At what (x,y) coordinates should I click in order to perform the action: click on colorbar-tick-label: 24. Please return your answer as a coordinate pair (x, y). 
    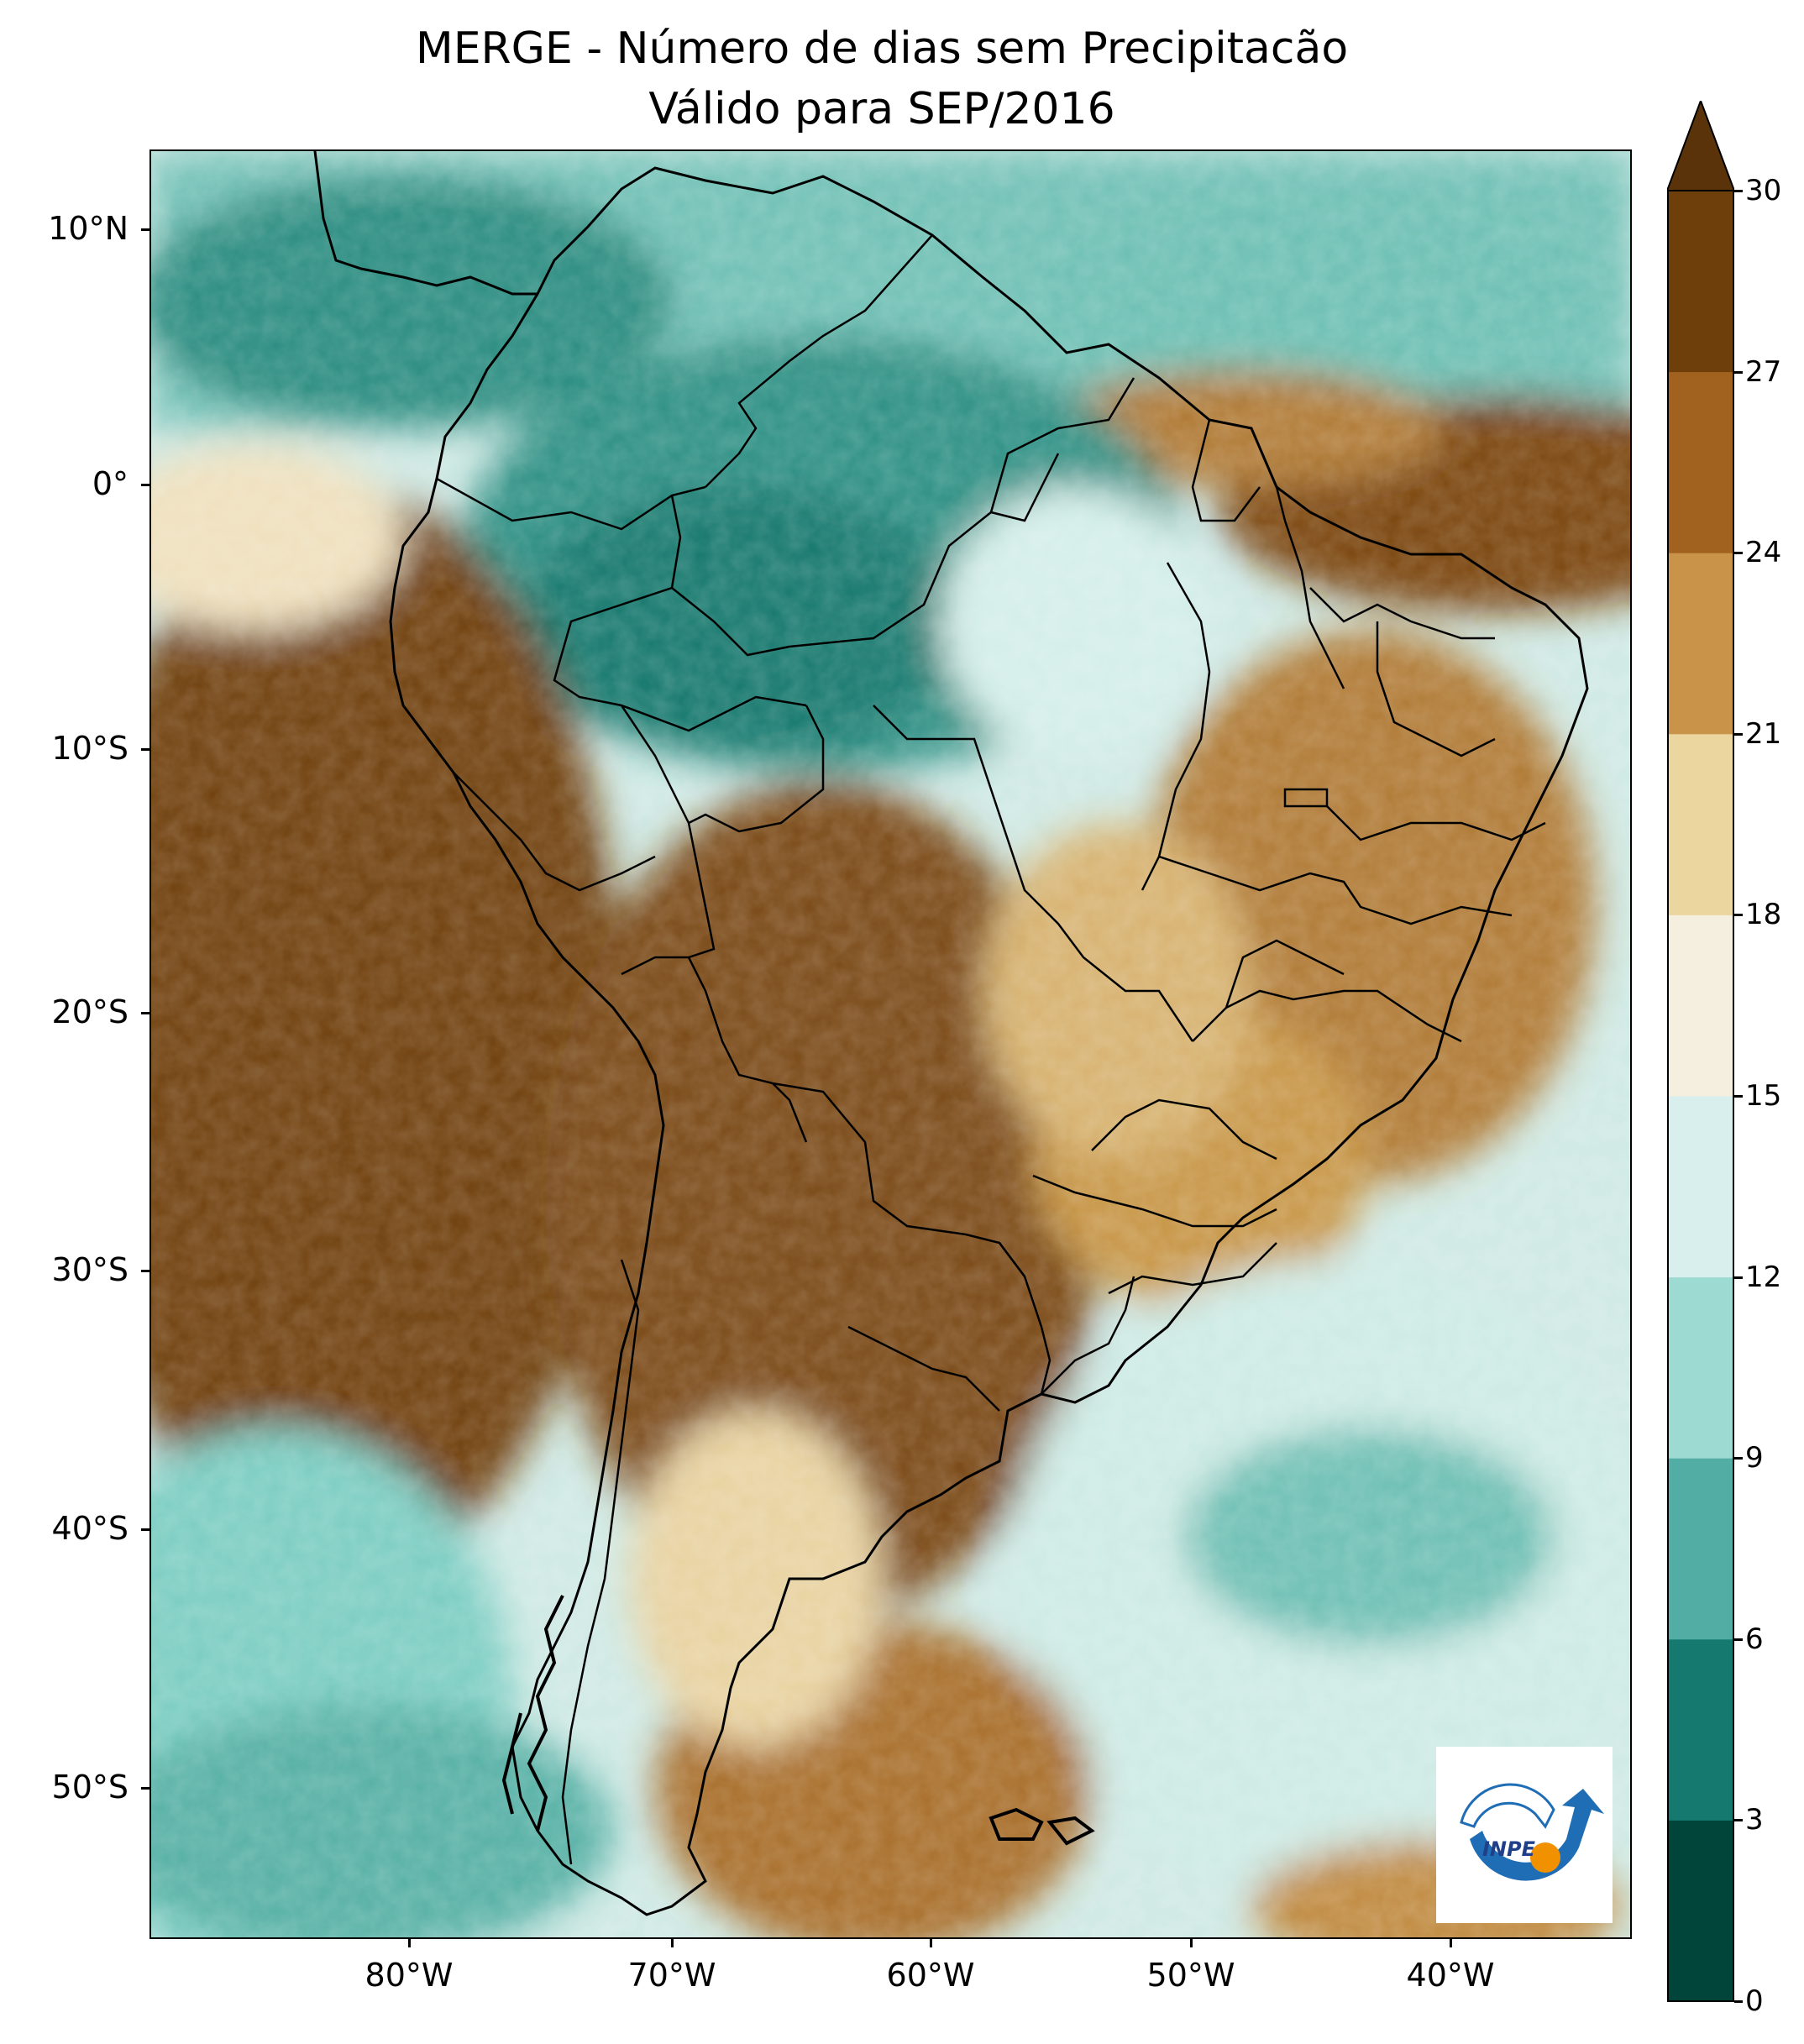
    Looking at the image, I should click on (1763, 553).